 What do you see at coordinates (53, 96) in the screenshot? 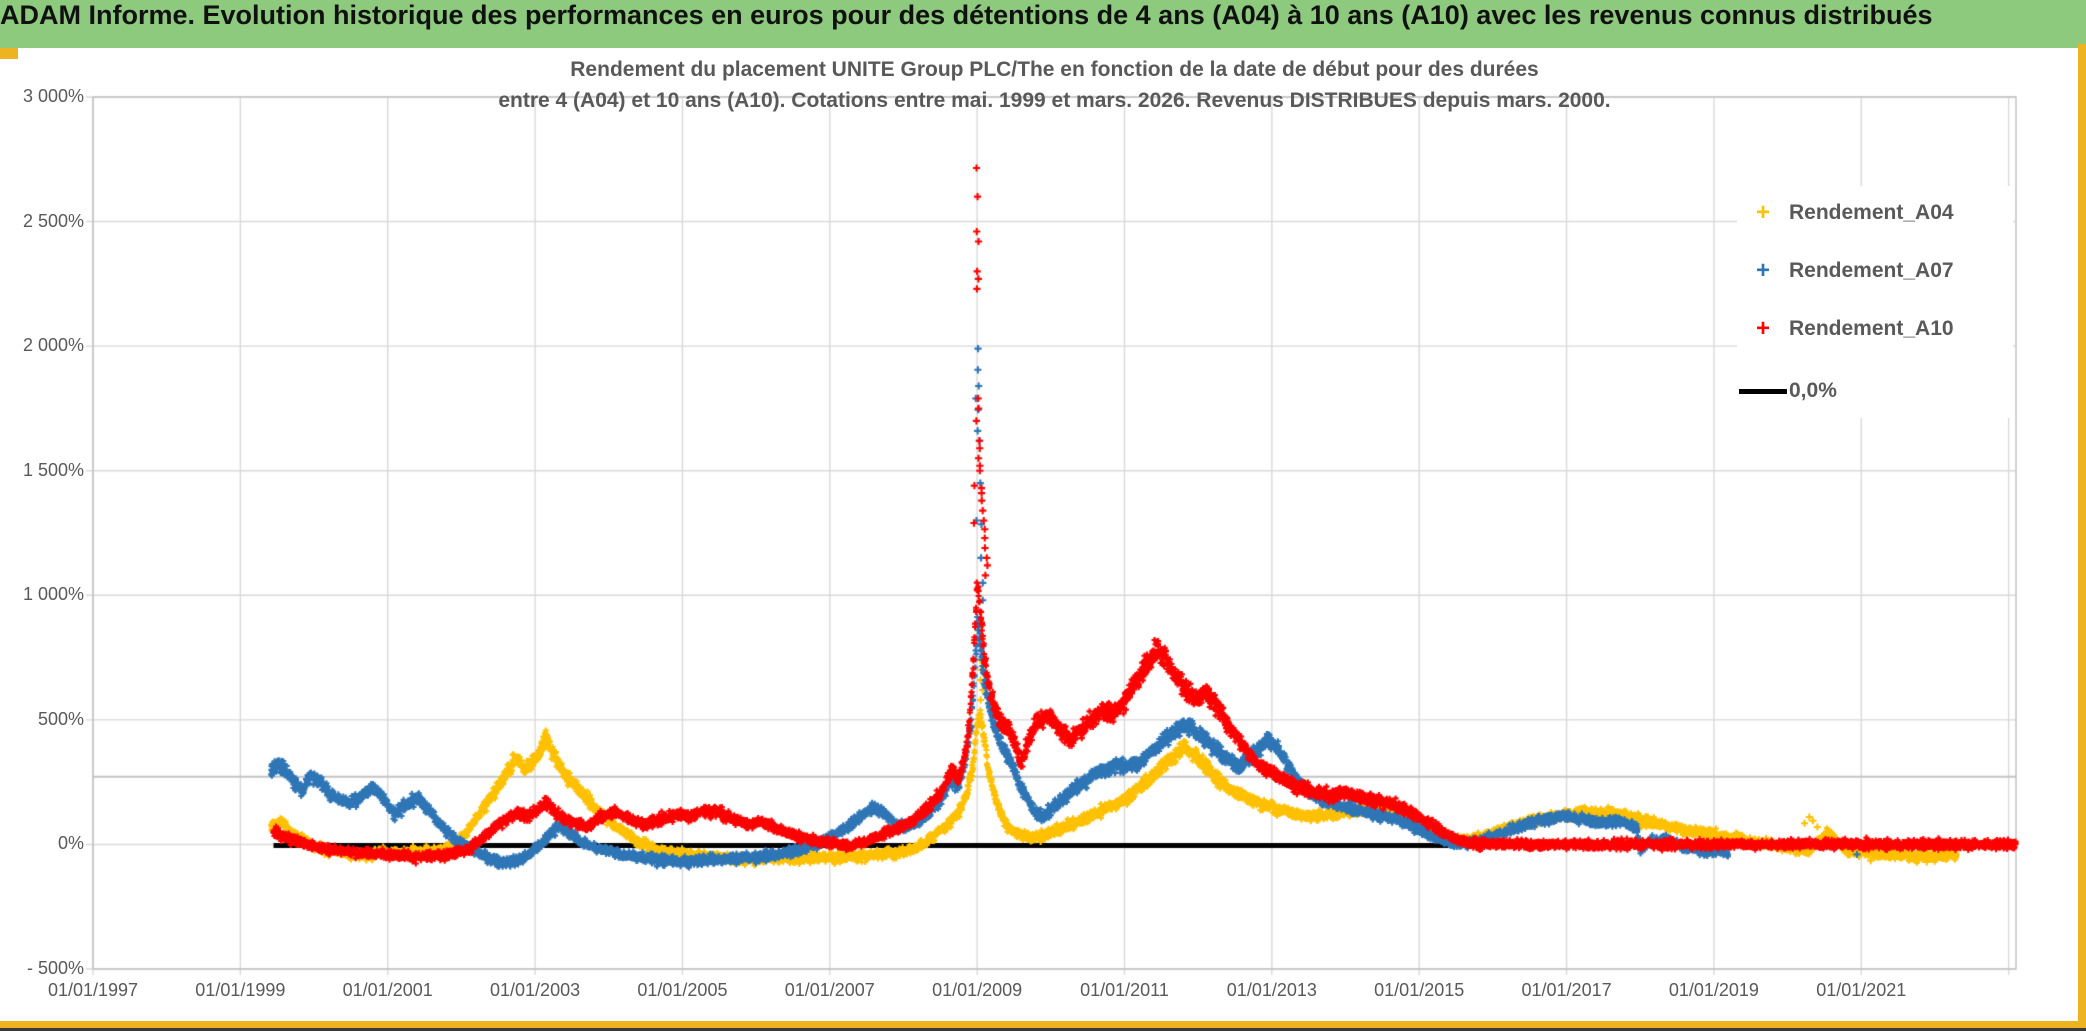
I see `y-axis-label: 3 000%` at bounding box center [53, 96].